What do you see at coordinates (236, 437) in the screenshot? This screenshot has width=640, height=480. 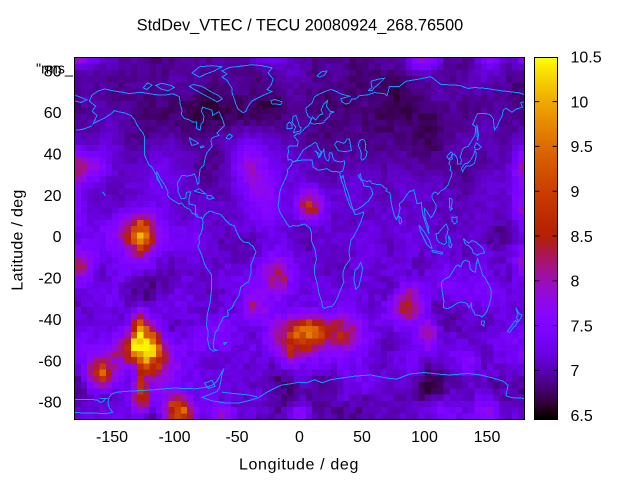 I see `svg-text: -50` at bounding box center [236, 437].